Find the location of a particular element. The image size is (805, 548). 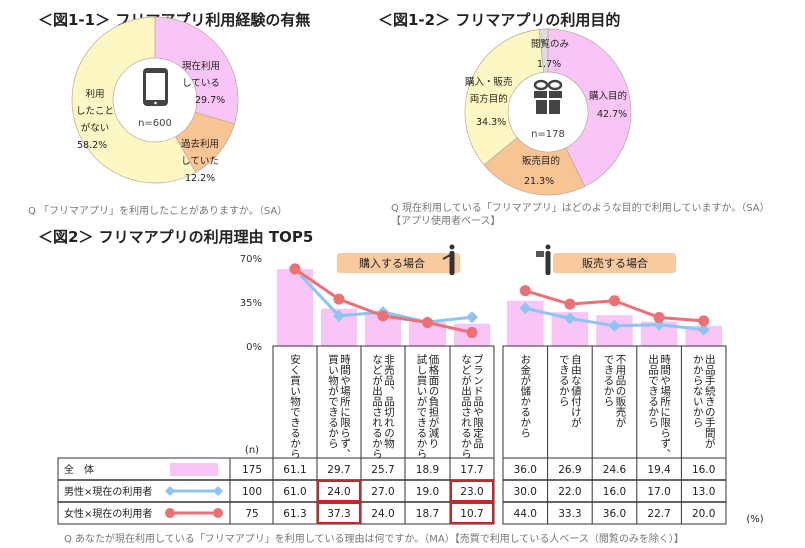

y-tick-label: 35% is located at coordinates (251, 303).